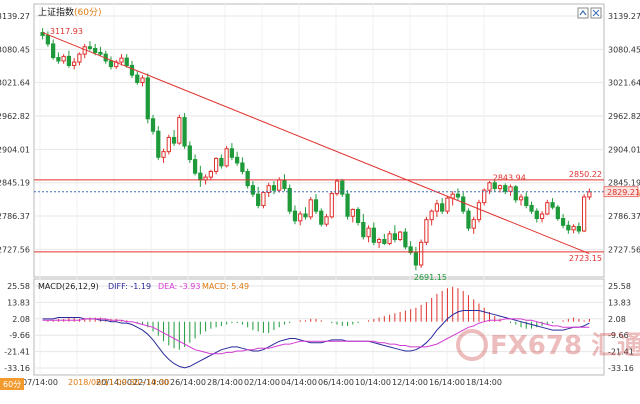 This screenshot has width=640, height=404. I want to click on support-label: 2723.15, so click(585, 258).